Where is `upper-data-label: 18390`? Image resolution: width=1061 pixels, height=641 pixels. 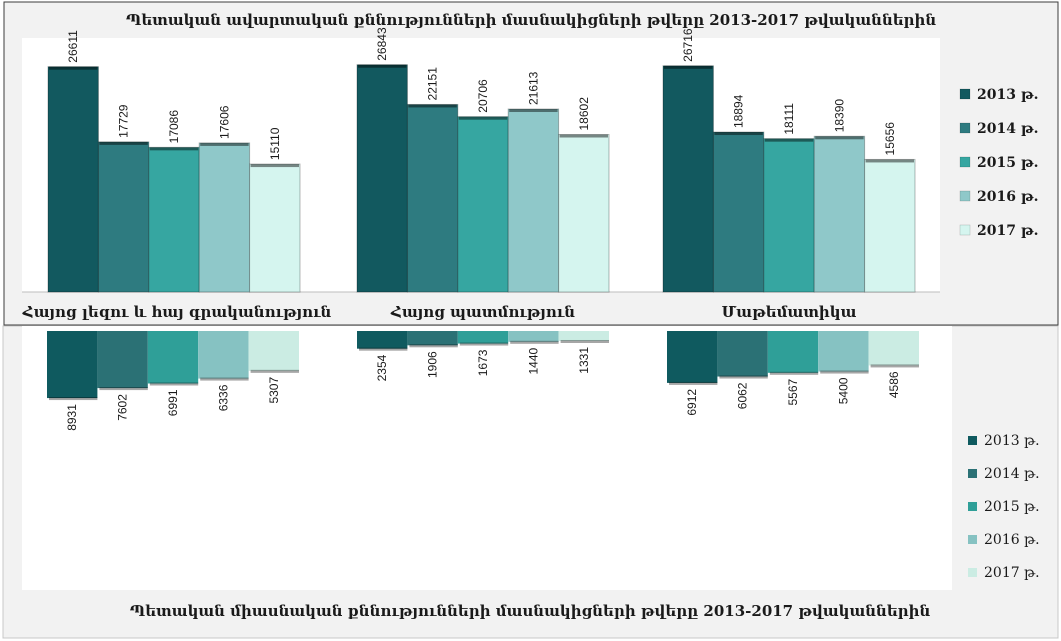 upper-data-label: 18390 is located at coordinates (839, 116).